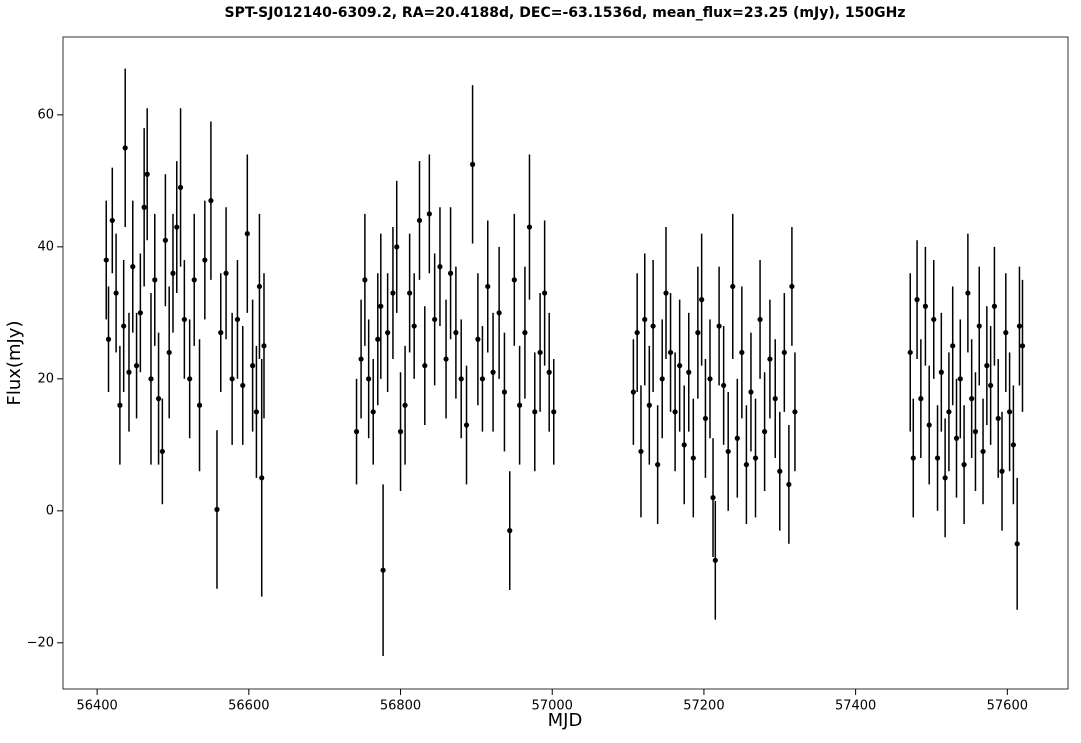 This screenshot has width=1081, height=743. Describe the element at coordinates (248, 706) in the screenshot. I see `x-tick-label: 56600` at that location.